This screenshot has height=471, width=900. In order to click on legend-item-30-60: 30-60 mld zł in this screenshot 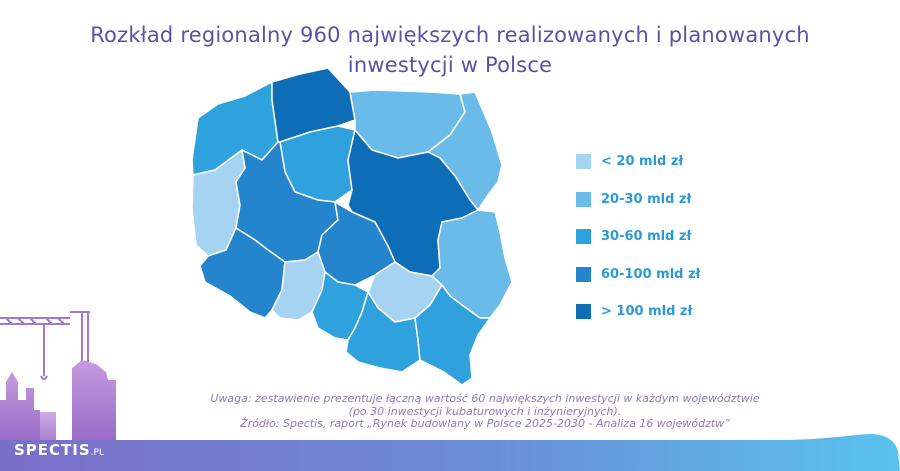, I will do `click(638, 237)`.